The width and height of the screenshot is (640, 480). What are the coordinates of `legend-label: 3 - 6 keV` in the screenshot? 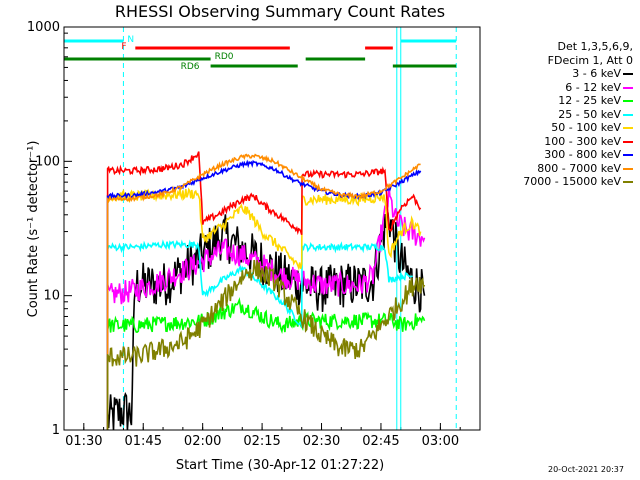 It's located at (596, 73).